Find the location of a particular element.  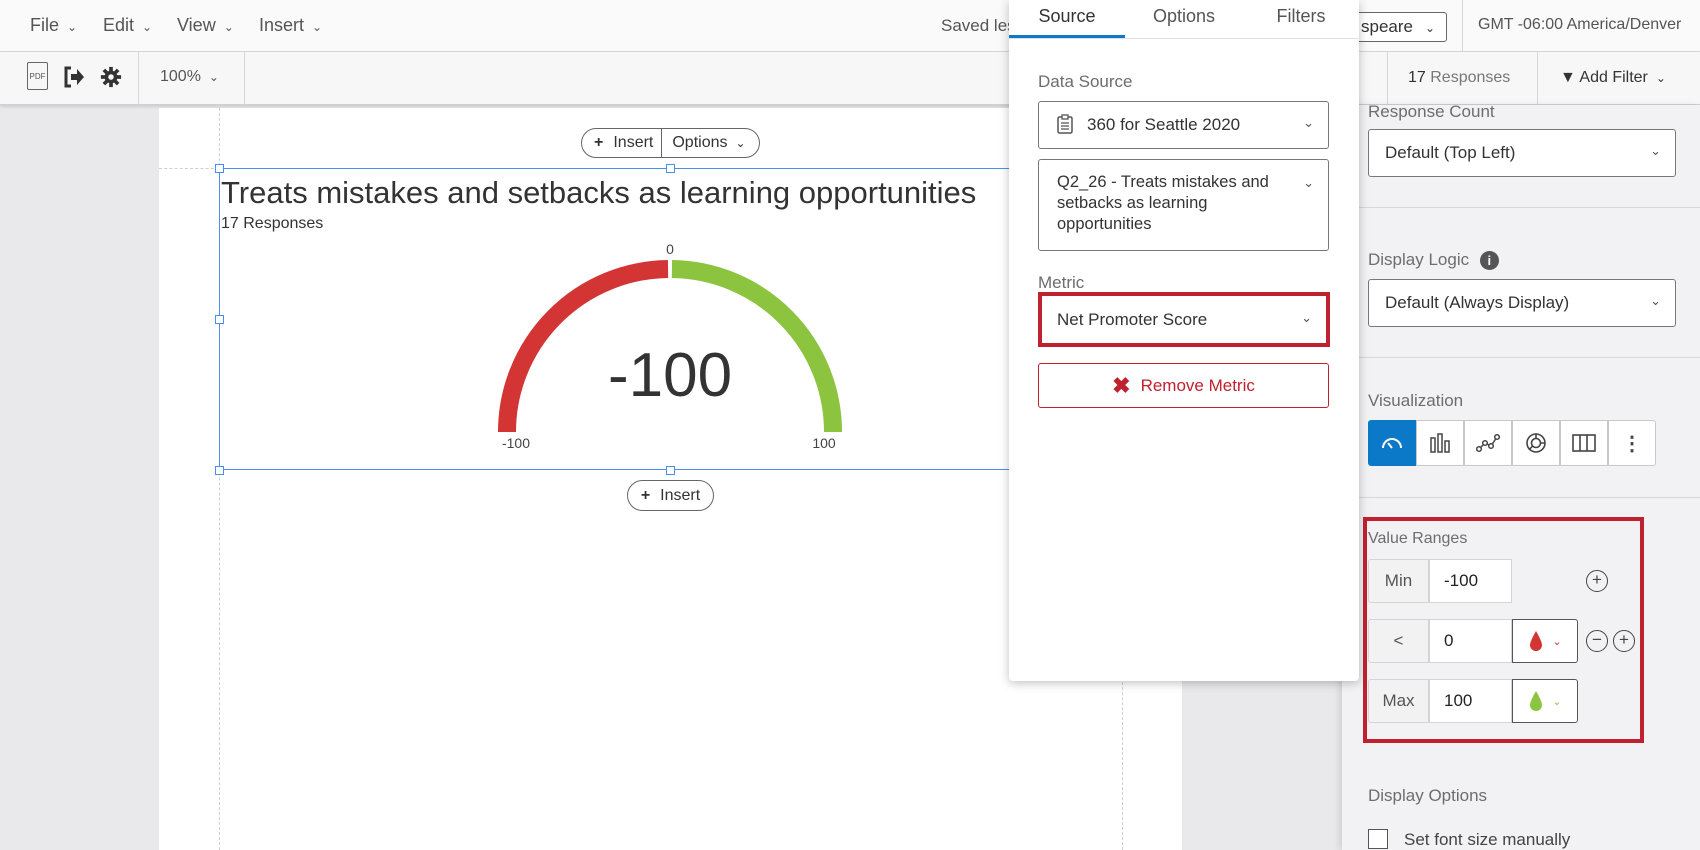

bar-chart-icon is located at coordinates (1440, 443).